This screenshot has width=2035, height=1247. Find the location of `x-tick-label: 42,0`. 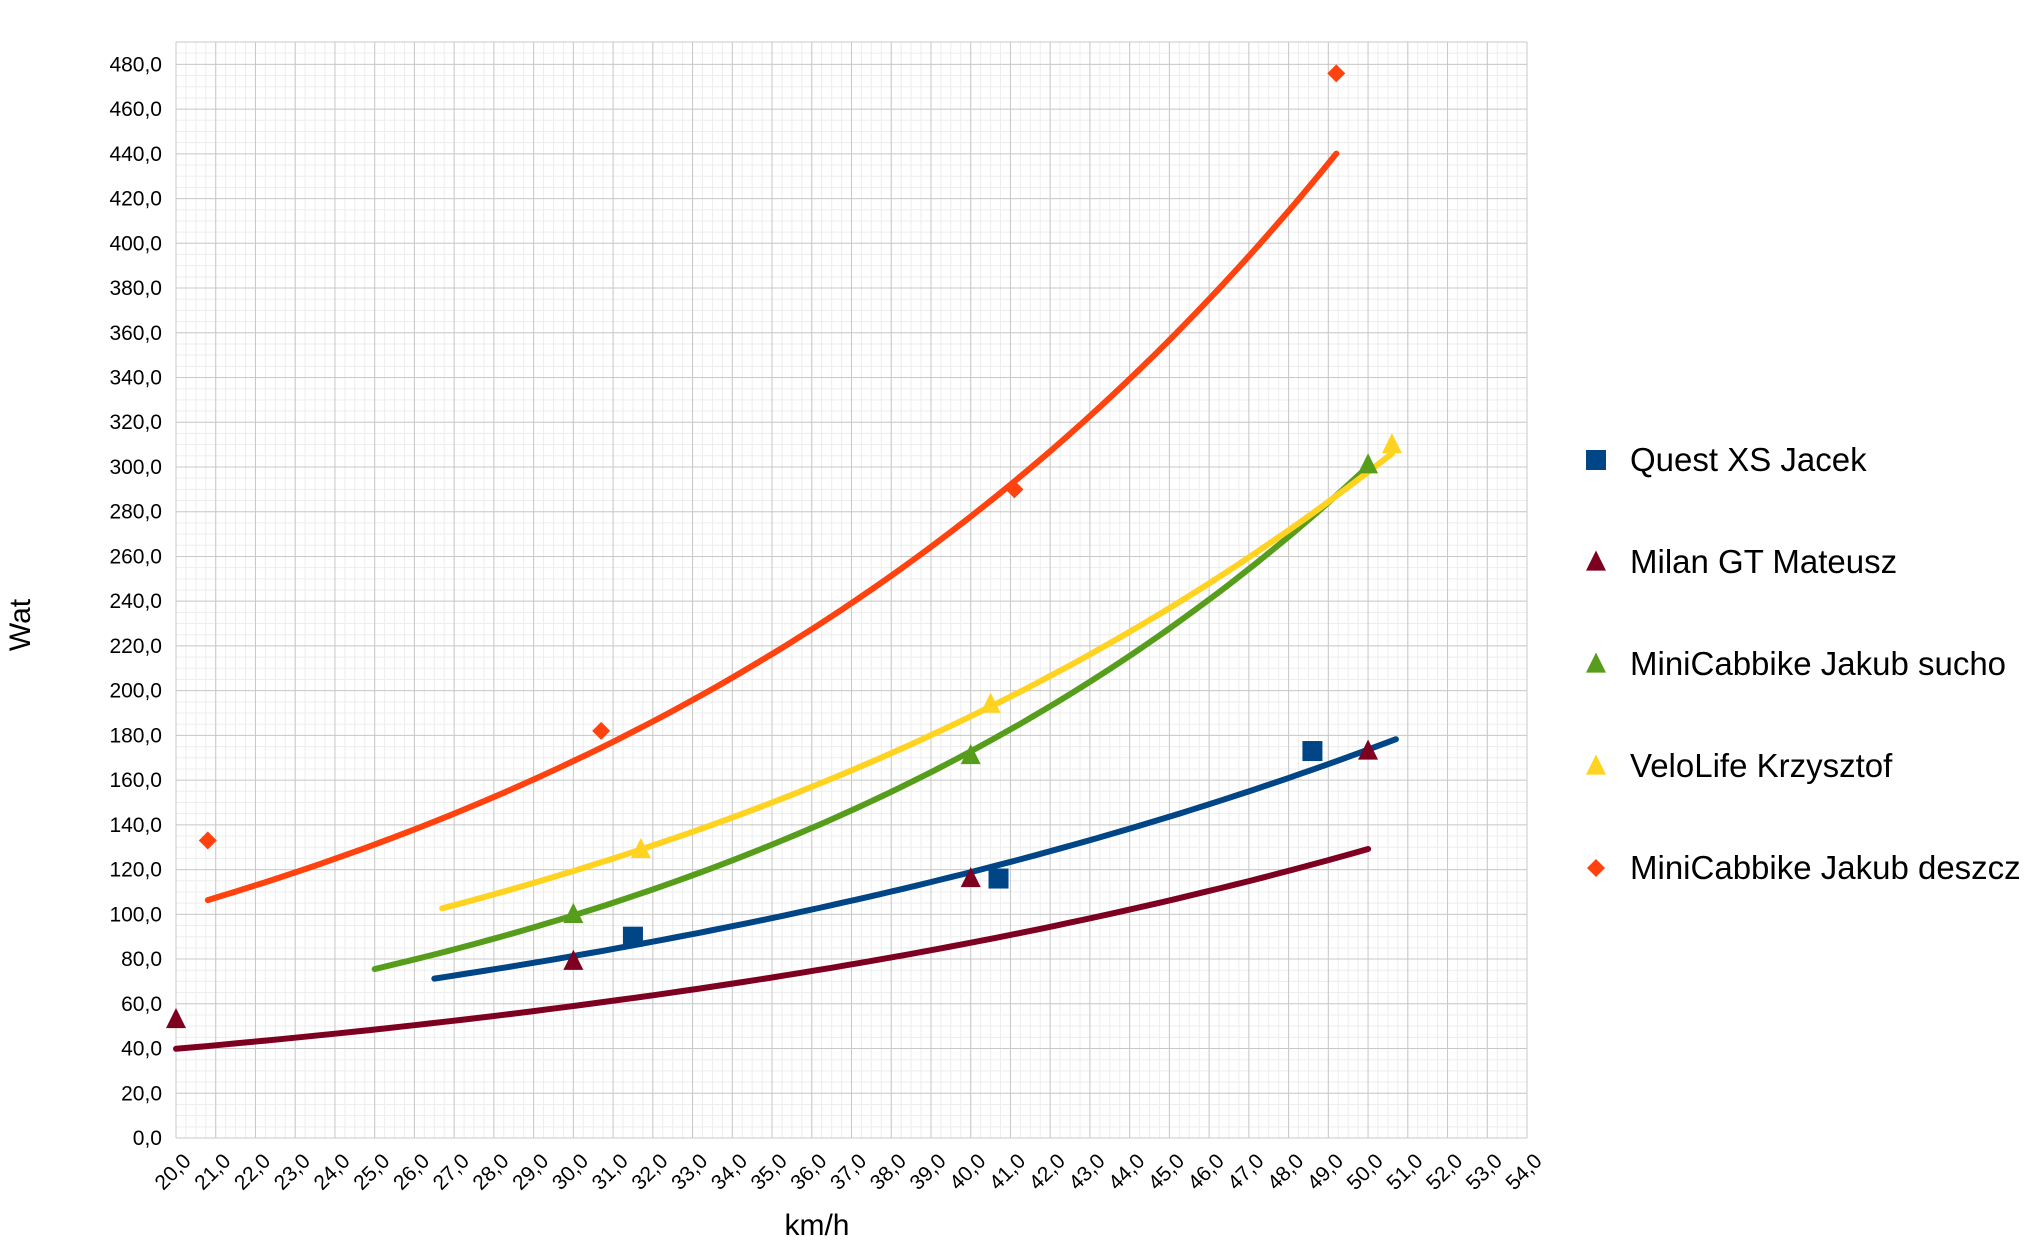

x-tick-label: 42,0 is located at coordinates (1047, 1171).